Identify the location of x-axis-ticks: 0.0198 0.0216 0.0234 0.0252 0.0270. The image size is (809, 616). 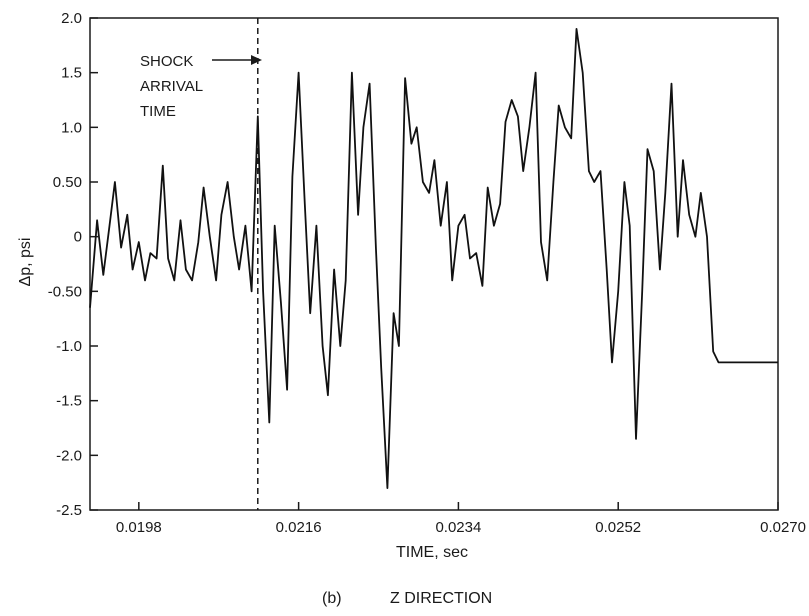
(461, 519).